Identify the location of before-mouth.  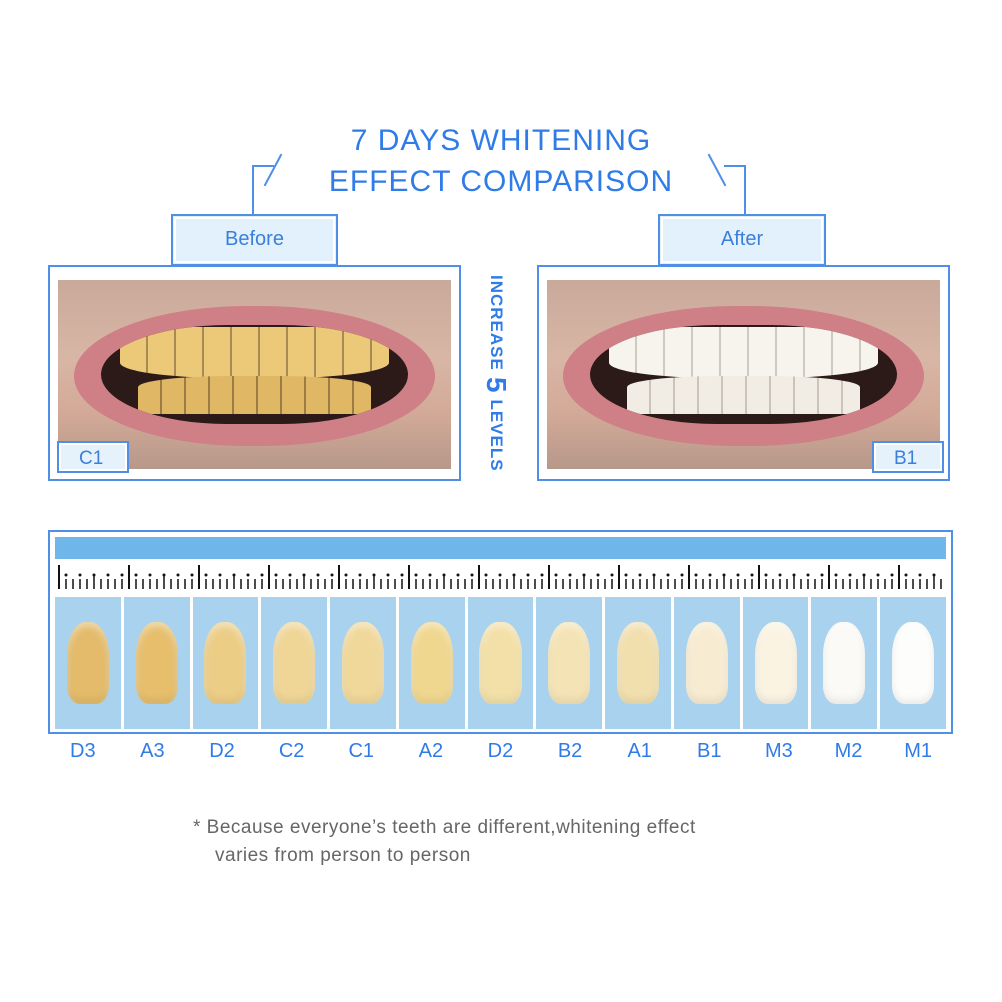
(254, 374).